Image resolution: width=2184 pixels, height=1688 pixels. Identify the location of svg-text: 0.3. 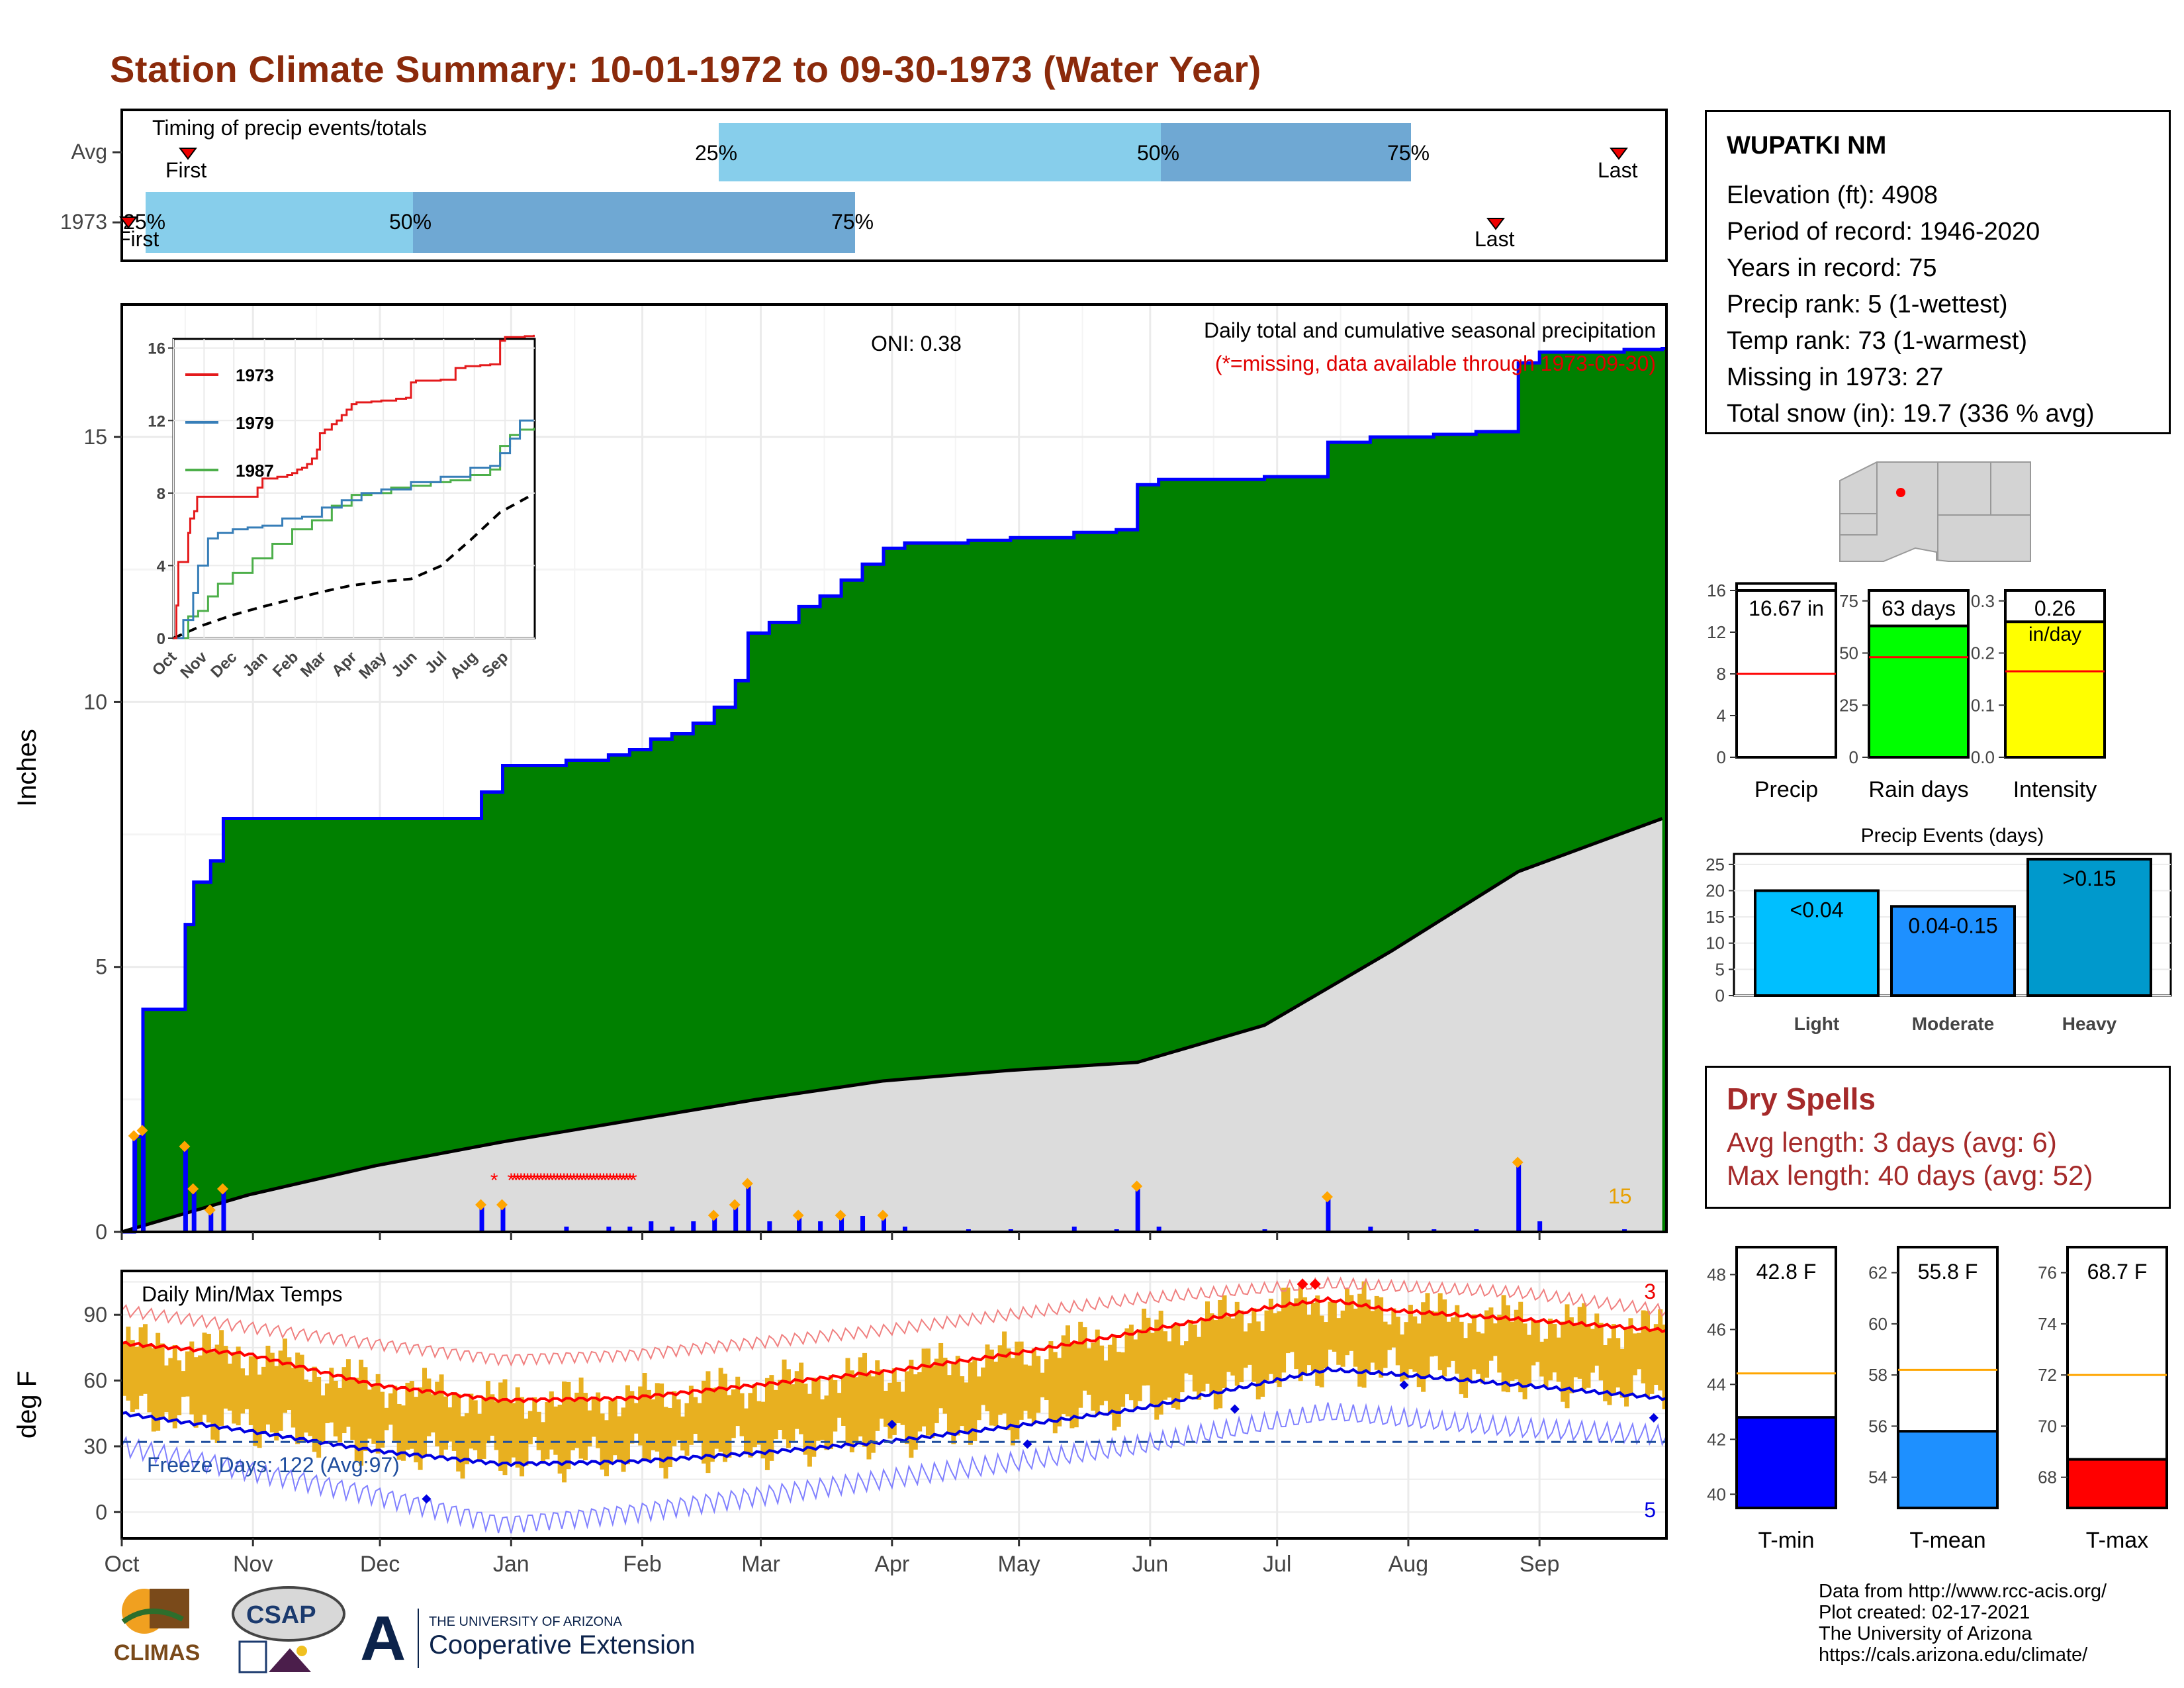
(1983, 601).